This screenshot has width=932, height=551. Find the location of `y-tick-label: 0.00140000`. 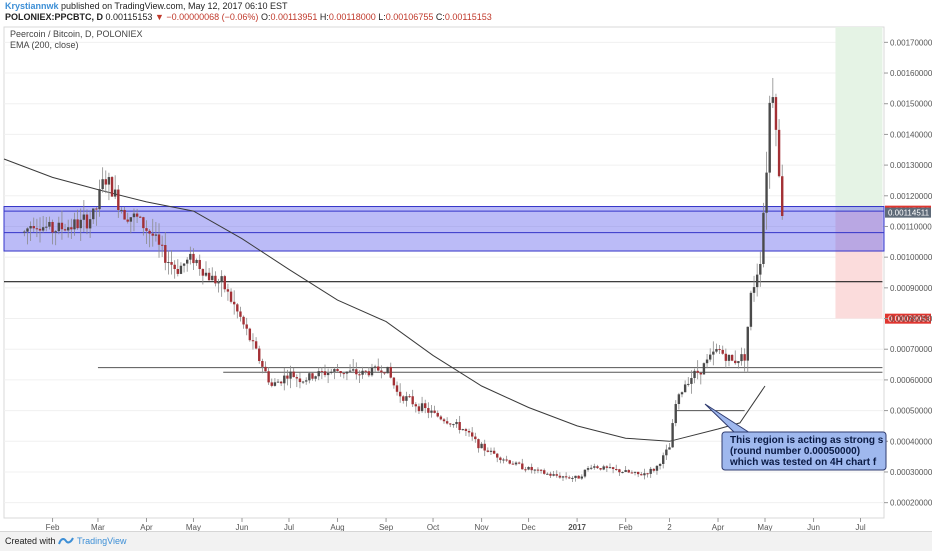

y-tick-label: 0.00140000 is located at coordinates (911, 134).